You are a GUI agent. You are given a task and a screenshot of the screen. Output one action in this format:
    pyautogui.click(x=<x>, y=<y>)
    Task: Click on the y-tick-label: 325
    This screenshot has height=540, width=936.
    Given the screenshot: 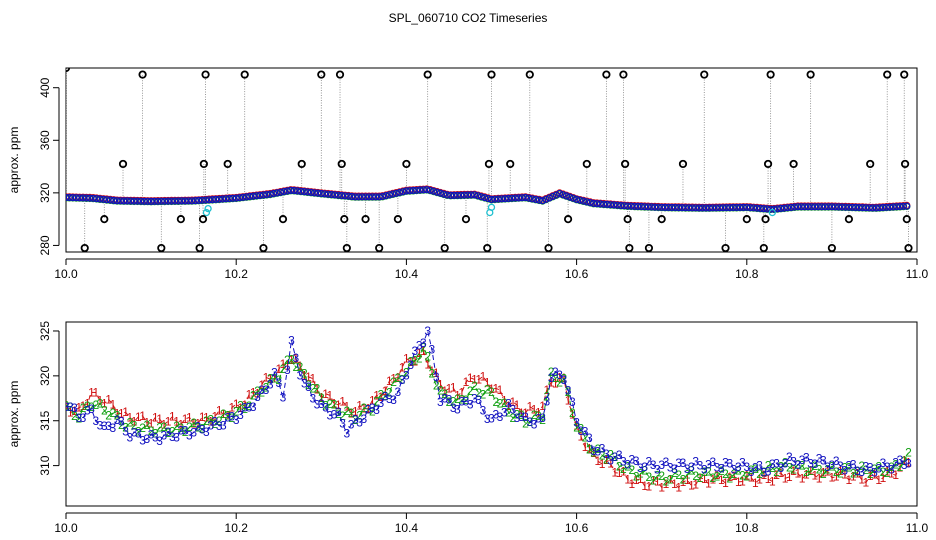 What is the action you would take?
    pyautogui.click(x=45, y=331)
    